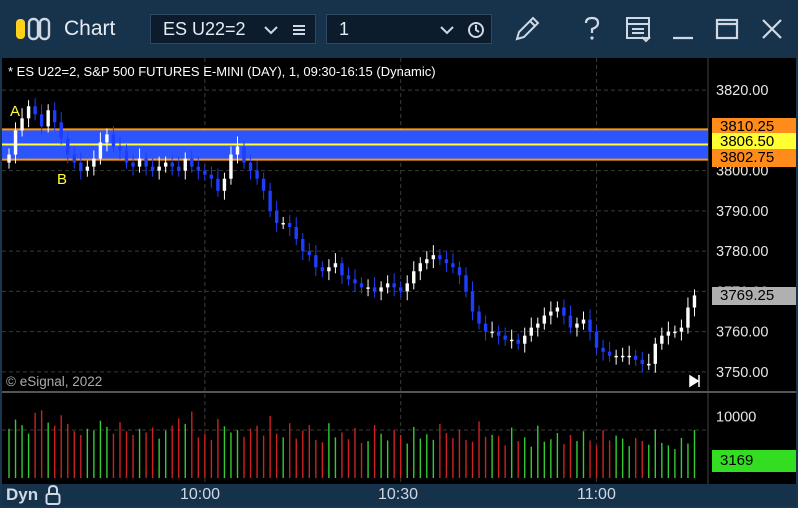  I want to click on window-title: Chart, so click(90, 28).